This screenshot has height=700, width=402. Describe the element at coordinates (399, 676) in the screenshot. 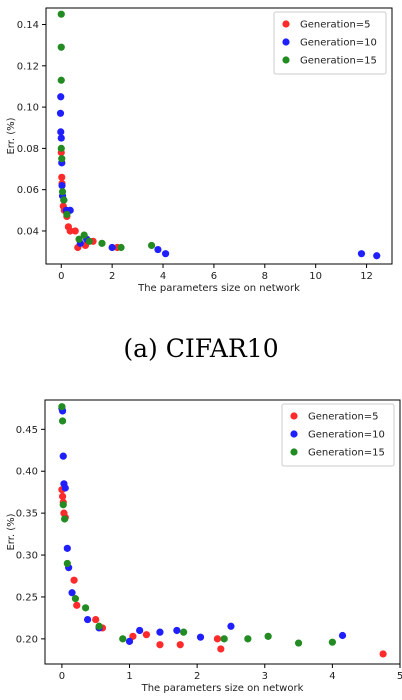

I see `x-tick-label: 5` at that location.